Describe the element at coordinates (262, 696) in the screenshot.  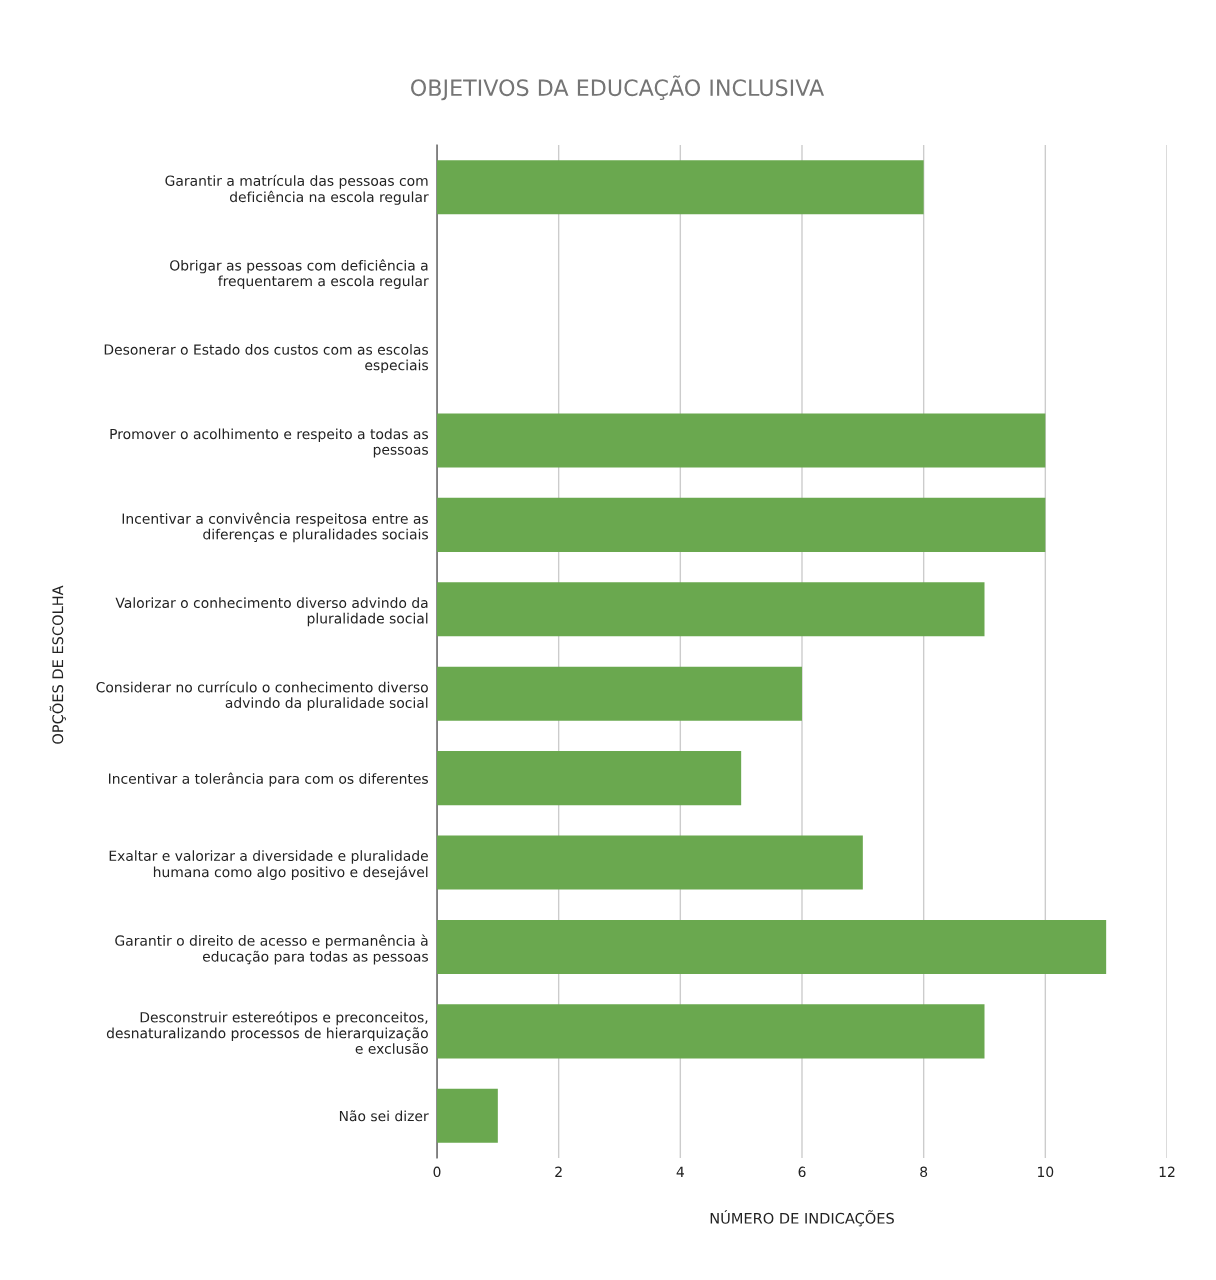
I see `y-tick-label: Considerar no currículo o conhecimento diverso advindo da pluralidade social` at that location.